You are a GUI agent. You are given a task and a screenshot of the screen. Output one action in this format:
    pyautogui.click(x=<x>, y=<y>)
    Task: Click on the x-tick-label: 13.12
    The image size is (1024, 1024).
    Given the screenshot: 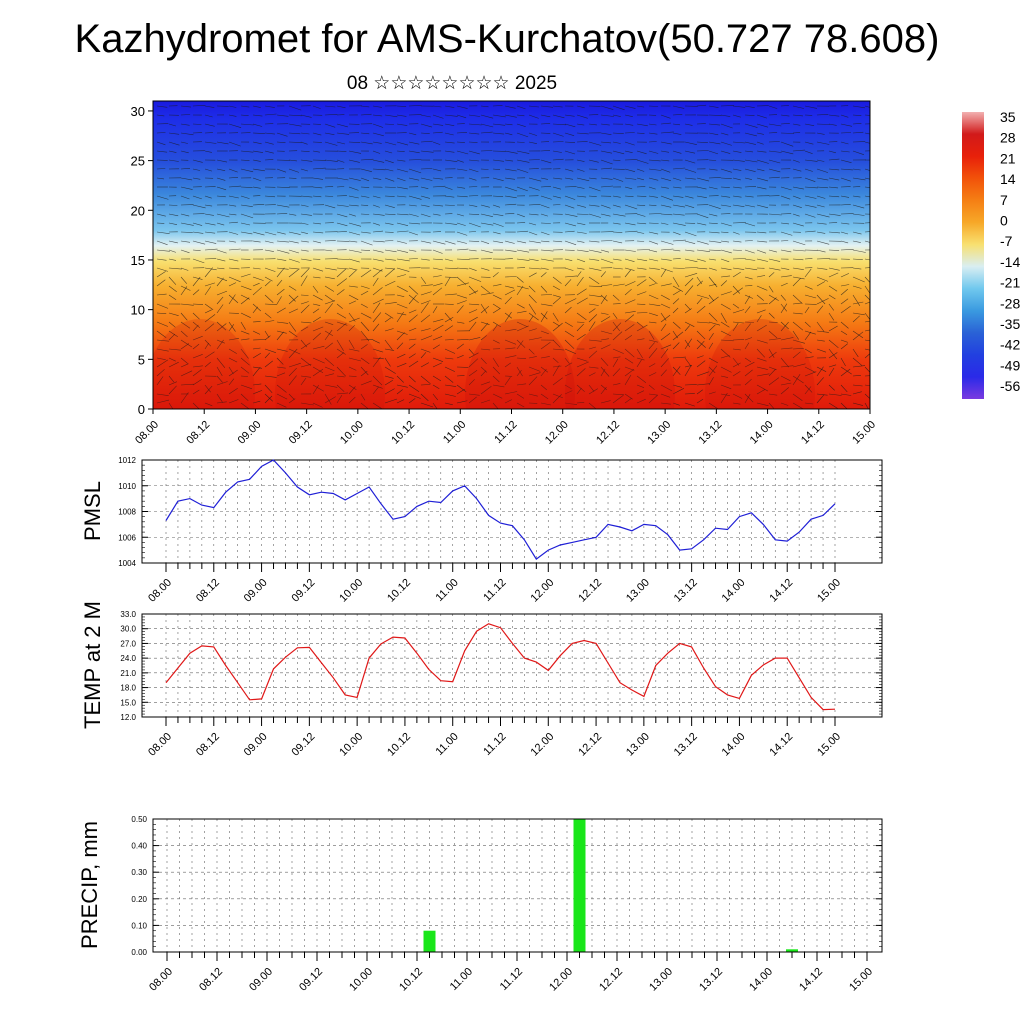 What is the action you would take?
    pyautogui.click(x=686, y=745)
    